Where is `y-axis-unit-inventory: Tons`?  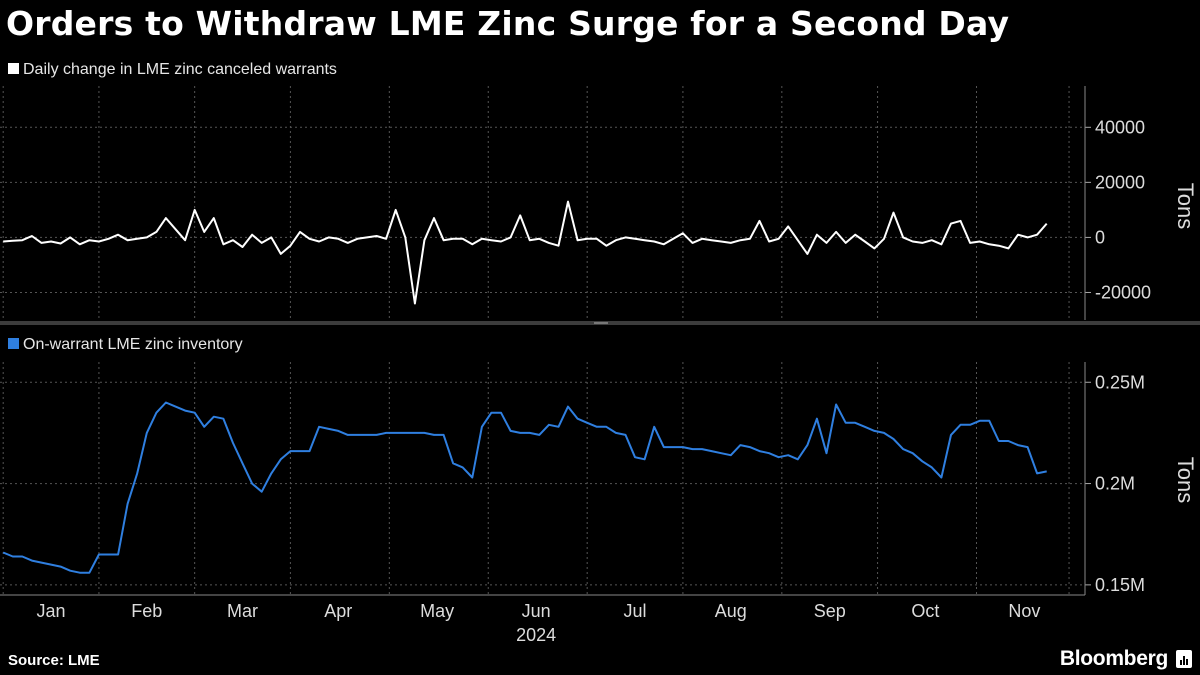
y-axis-unit-inventory: Tons is located at coordinates (1185, 480).